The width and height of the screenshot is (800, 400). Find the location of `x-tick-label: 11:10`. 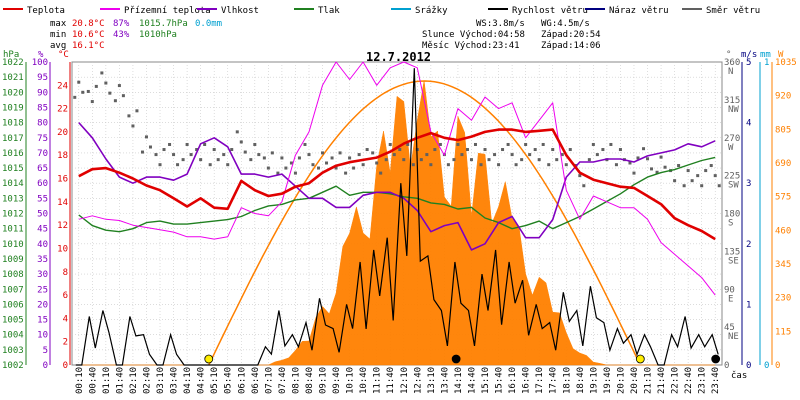

x-tick-label: 11:10 is located at coordinates (378, 380).